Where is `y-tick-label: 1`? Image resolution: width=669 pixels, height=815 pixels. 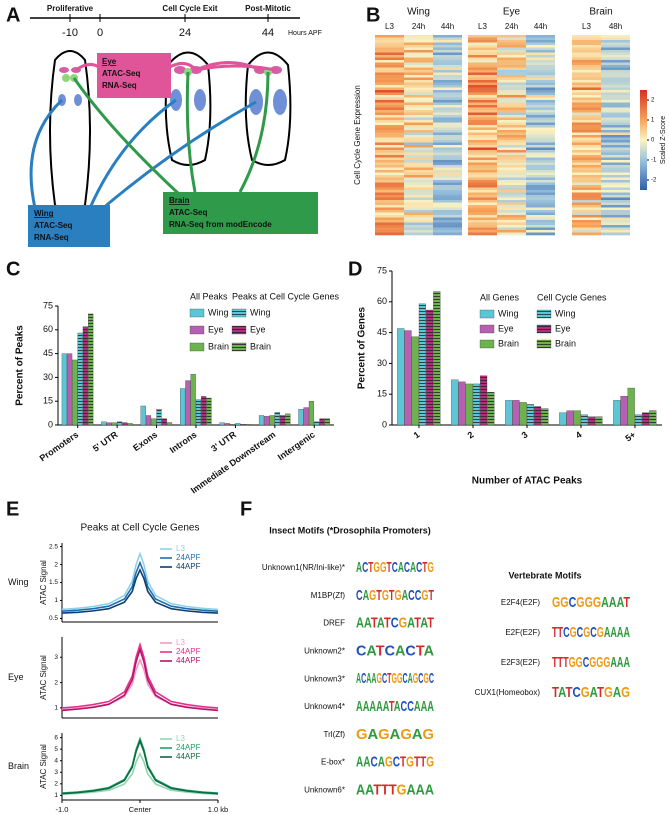 y-tick-label: 1 is located at coordinates (56, 708).